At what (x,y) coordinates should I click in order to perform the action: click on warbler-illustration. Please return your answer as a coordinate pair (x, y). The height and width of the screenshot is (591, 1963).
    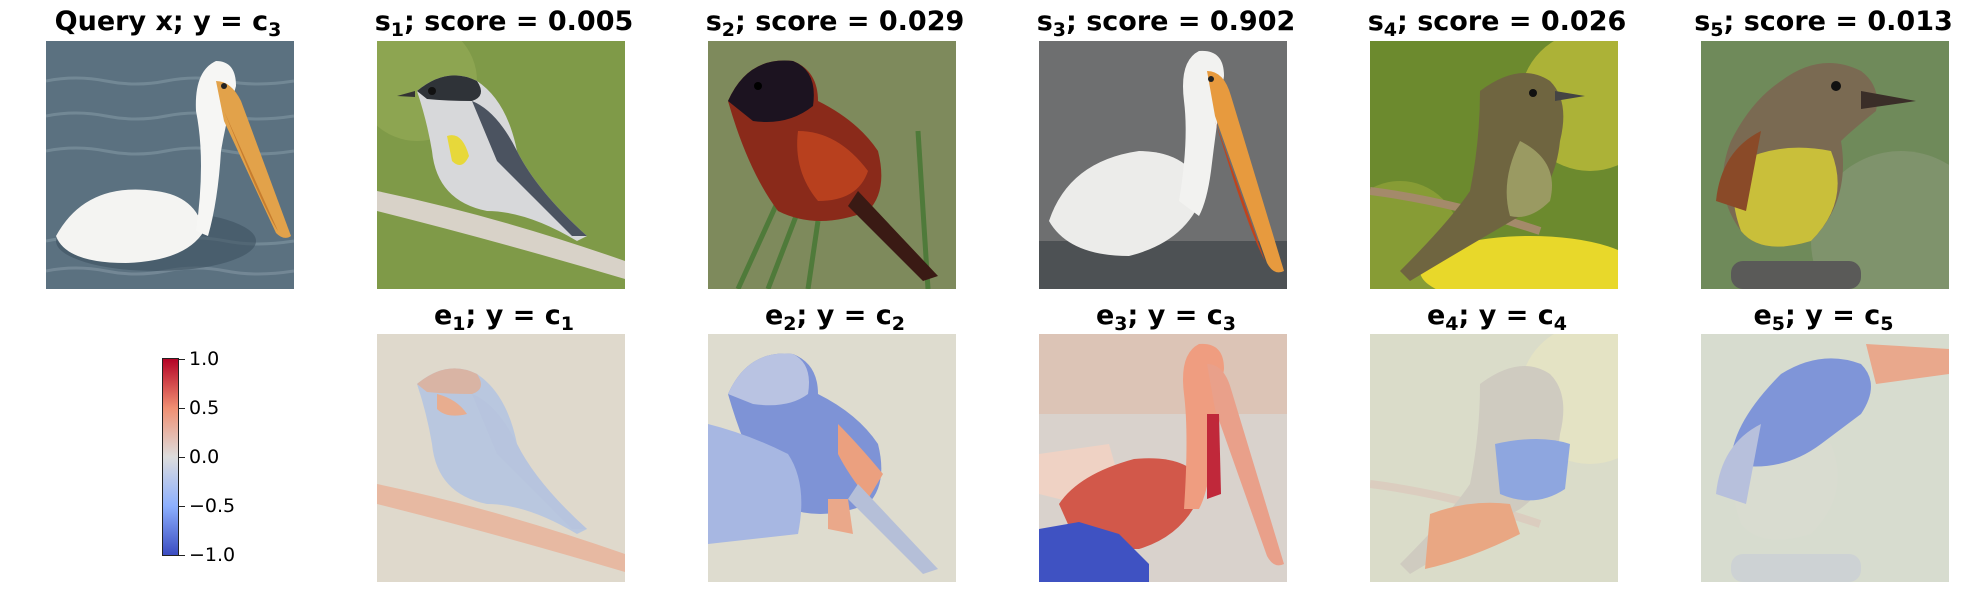
    Looking at the image, I should click on (501, 165).